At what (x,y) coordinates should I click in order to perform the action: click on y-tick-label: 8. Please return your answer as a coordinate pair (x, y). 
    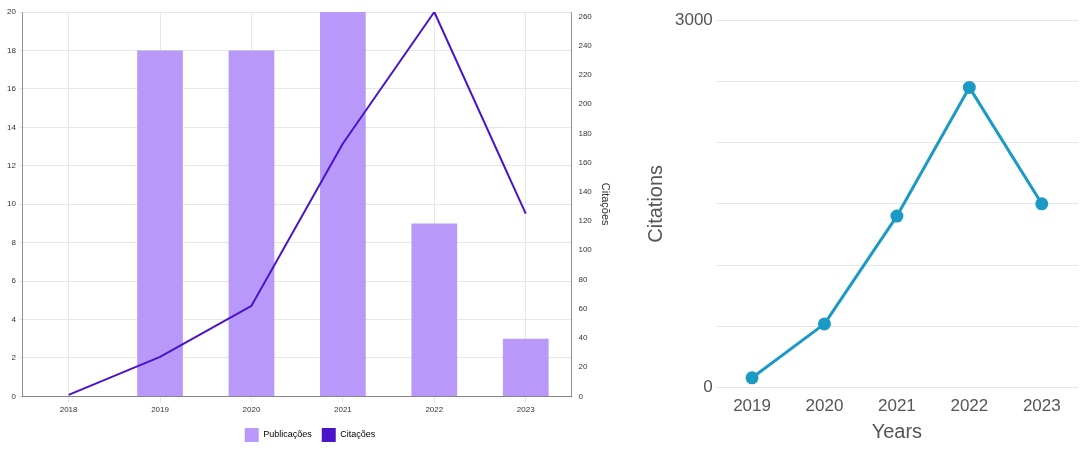
    Looking at the image, I should click on (14, 242).